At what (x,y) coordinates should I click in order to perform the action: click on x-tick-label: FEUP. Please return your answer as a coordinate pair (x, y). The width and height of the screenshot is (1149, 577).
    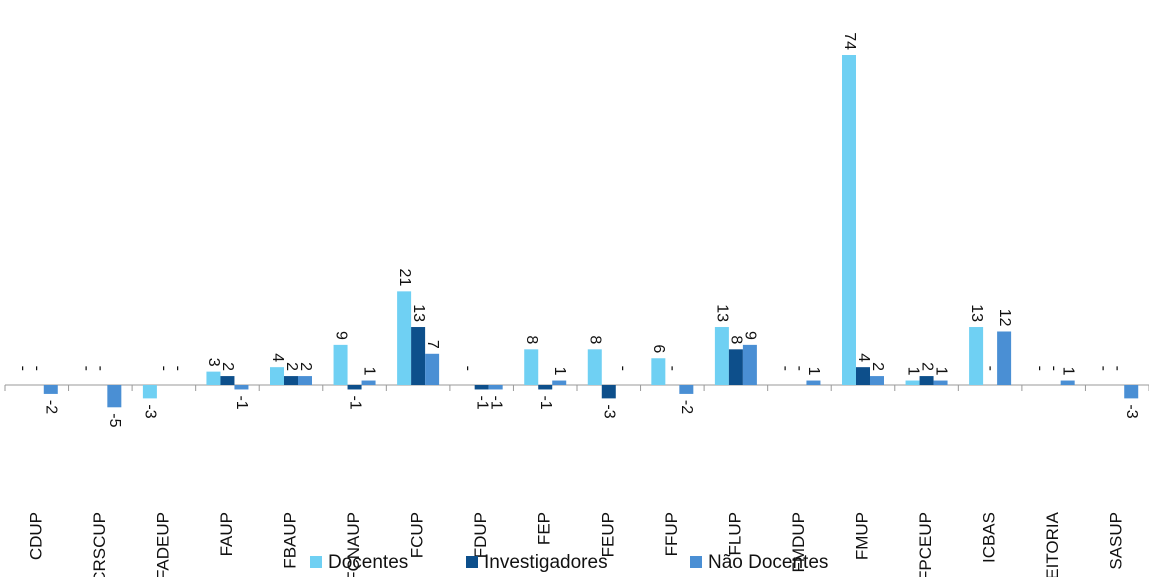
    Looking at the image, I should click on (607, 534).